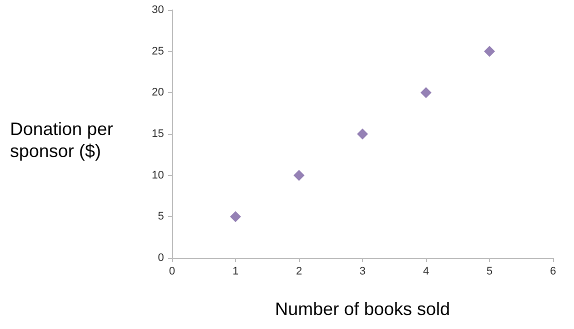 The width and height of the screenshot is (574, 329). Describe the element at coordinates (426, 272) in the screenshot. I see `x-tick-label: 4` at that location.